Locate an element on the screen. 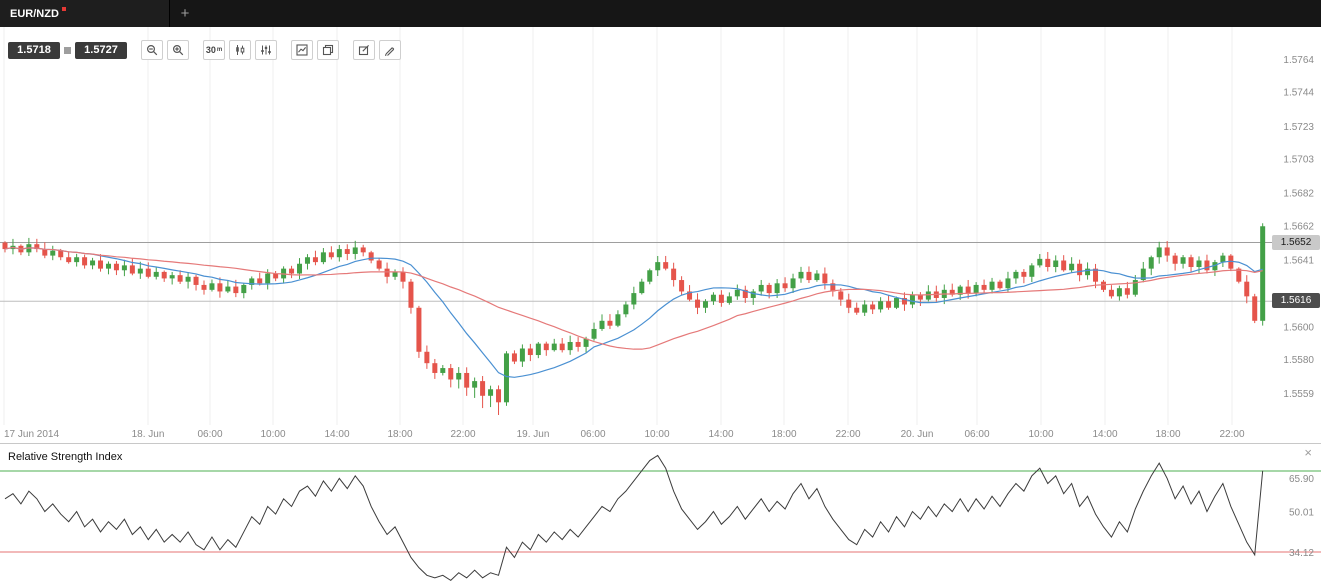 Image resolution: width=1321 pixels, height=585 pixels. rsi-axis-labels: 65.90 50.01 34.12 is located at coordinates (1301, 516).